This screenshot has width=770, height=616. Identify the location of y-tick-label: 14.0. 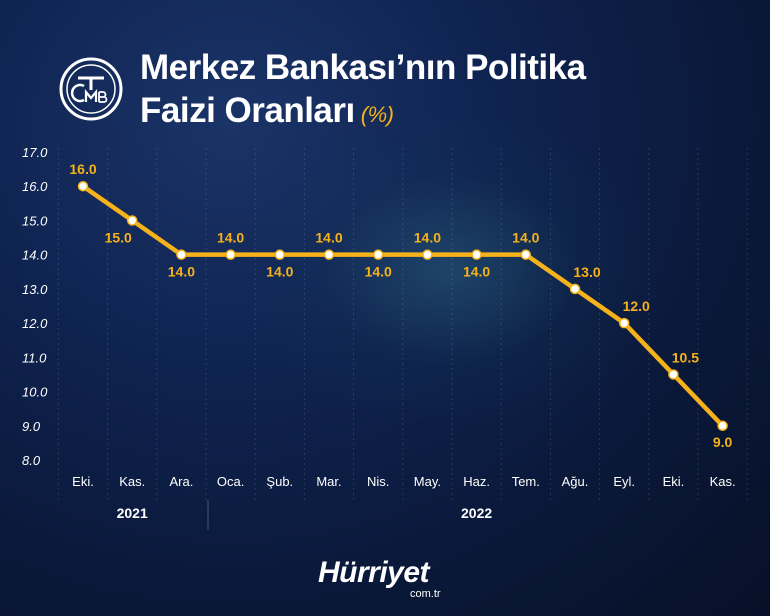
(35, 255).